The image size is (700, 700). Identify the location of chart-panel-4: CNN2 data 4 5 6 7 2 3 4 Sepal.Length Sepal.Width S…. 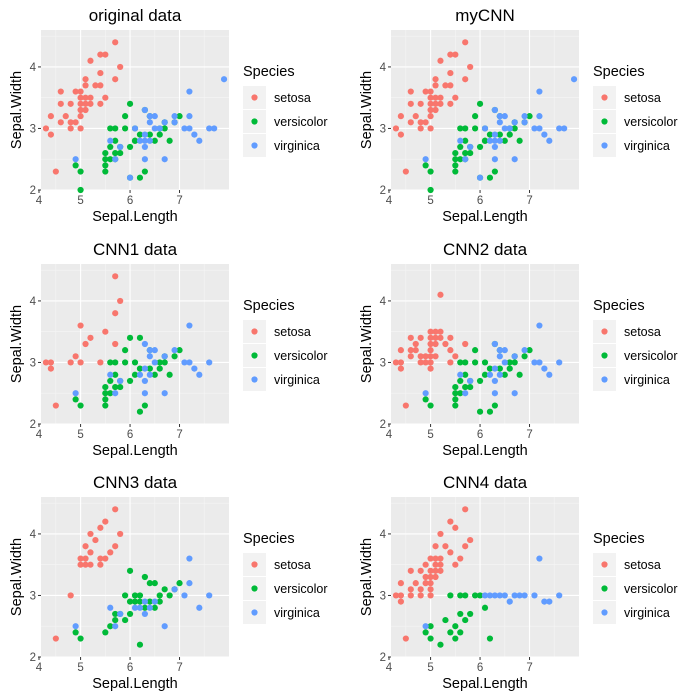
(518, 349).